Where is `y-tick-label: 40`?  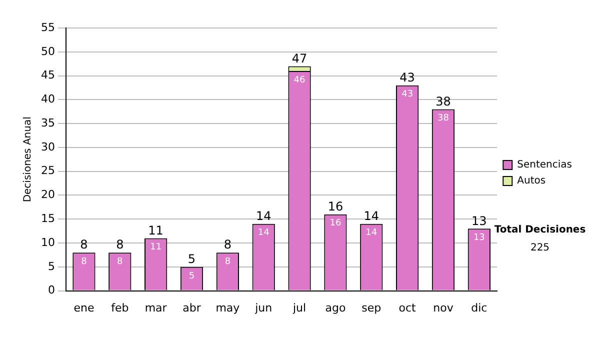 y-tick-label: 40 is located at coordinates (47, 99).